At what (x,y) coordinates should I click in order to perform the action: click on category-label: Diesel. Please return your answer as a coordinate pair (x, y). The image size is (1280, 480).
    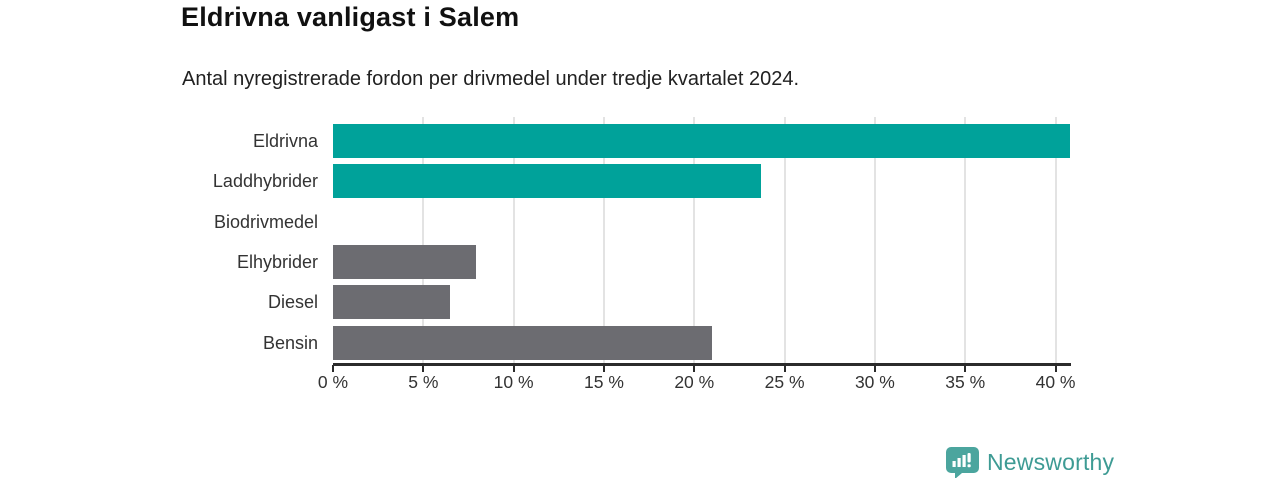
    Looking at the image, I should click on (292, 302).